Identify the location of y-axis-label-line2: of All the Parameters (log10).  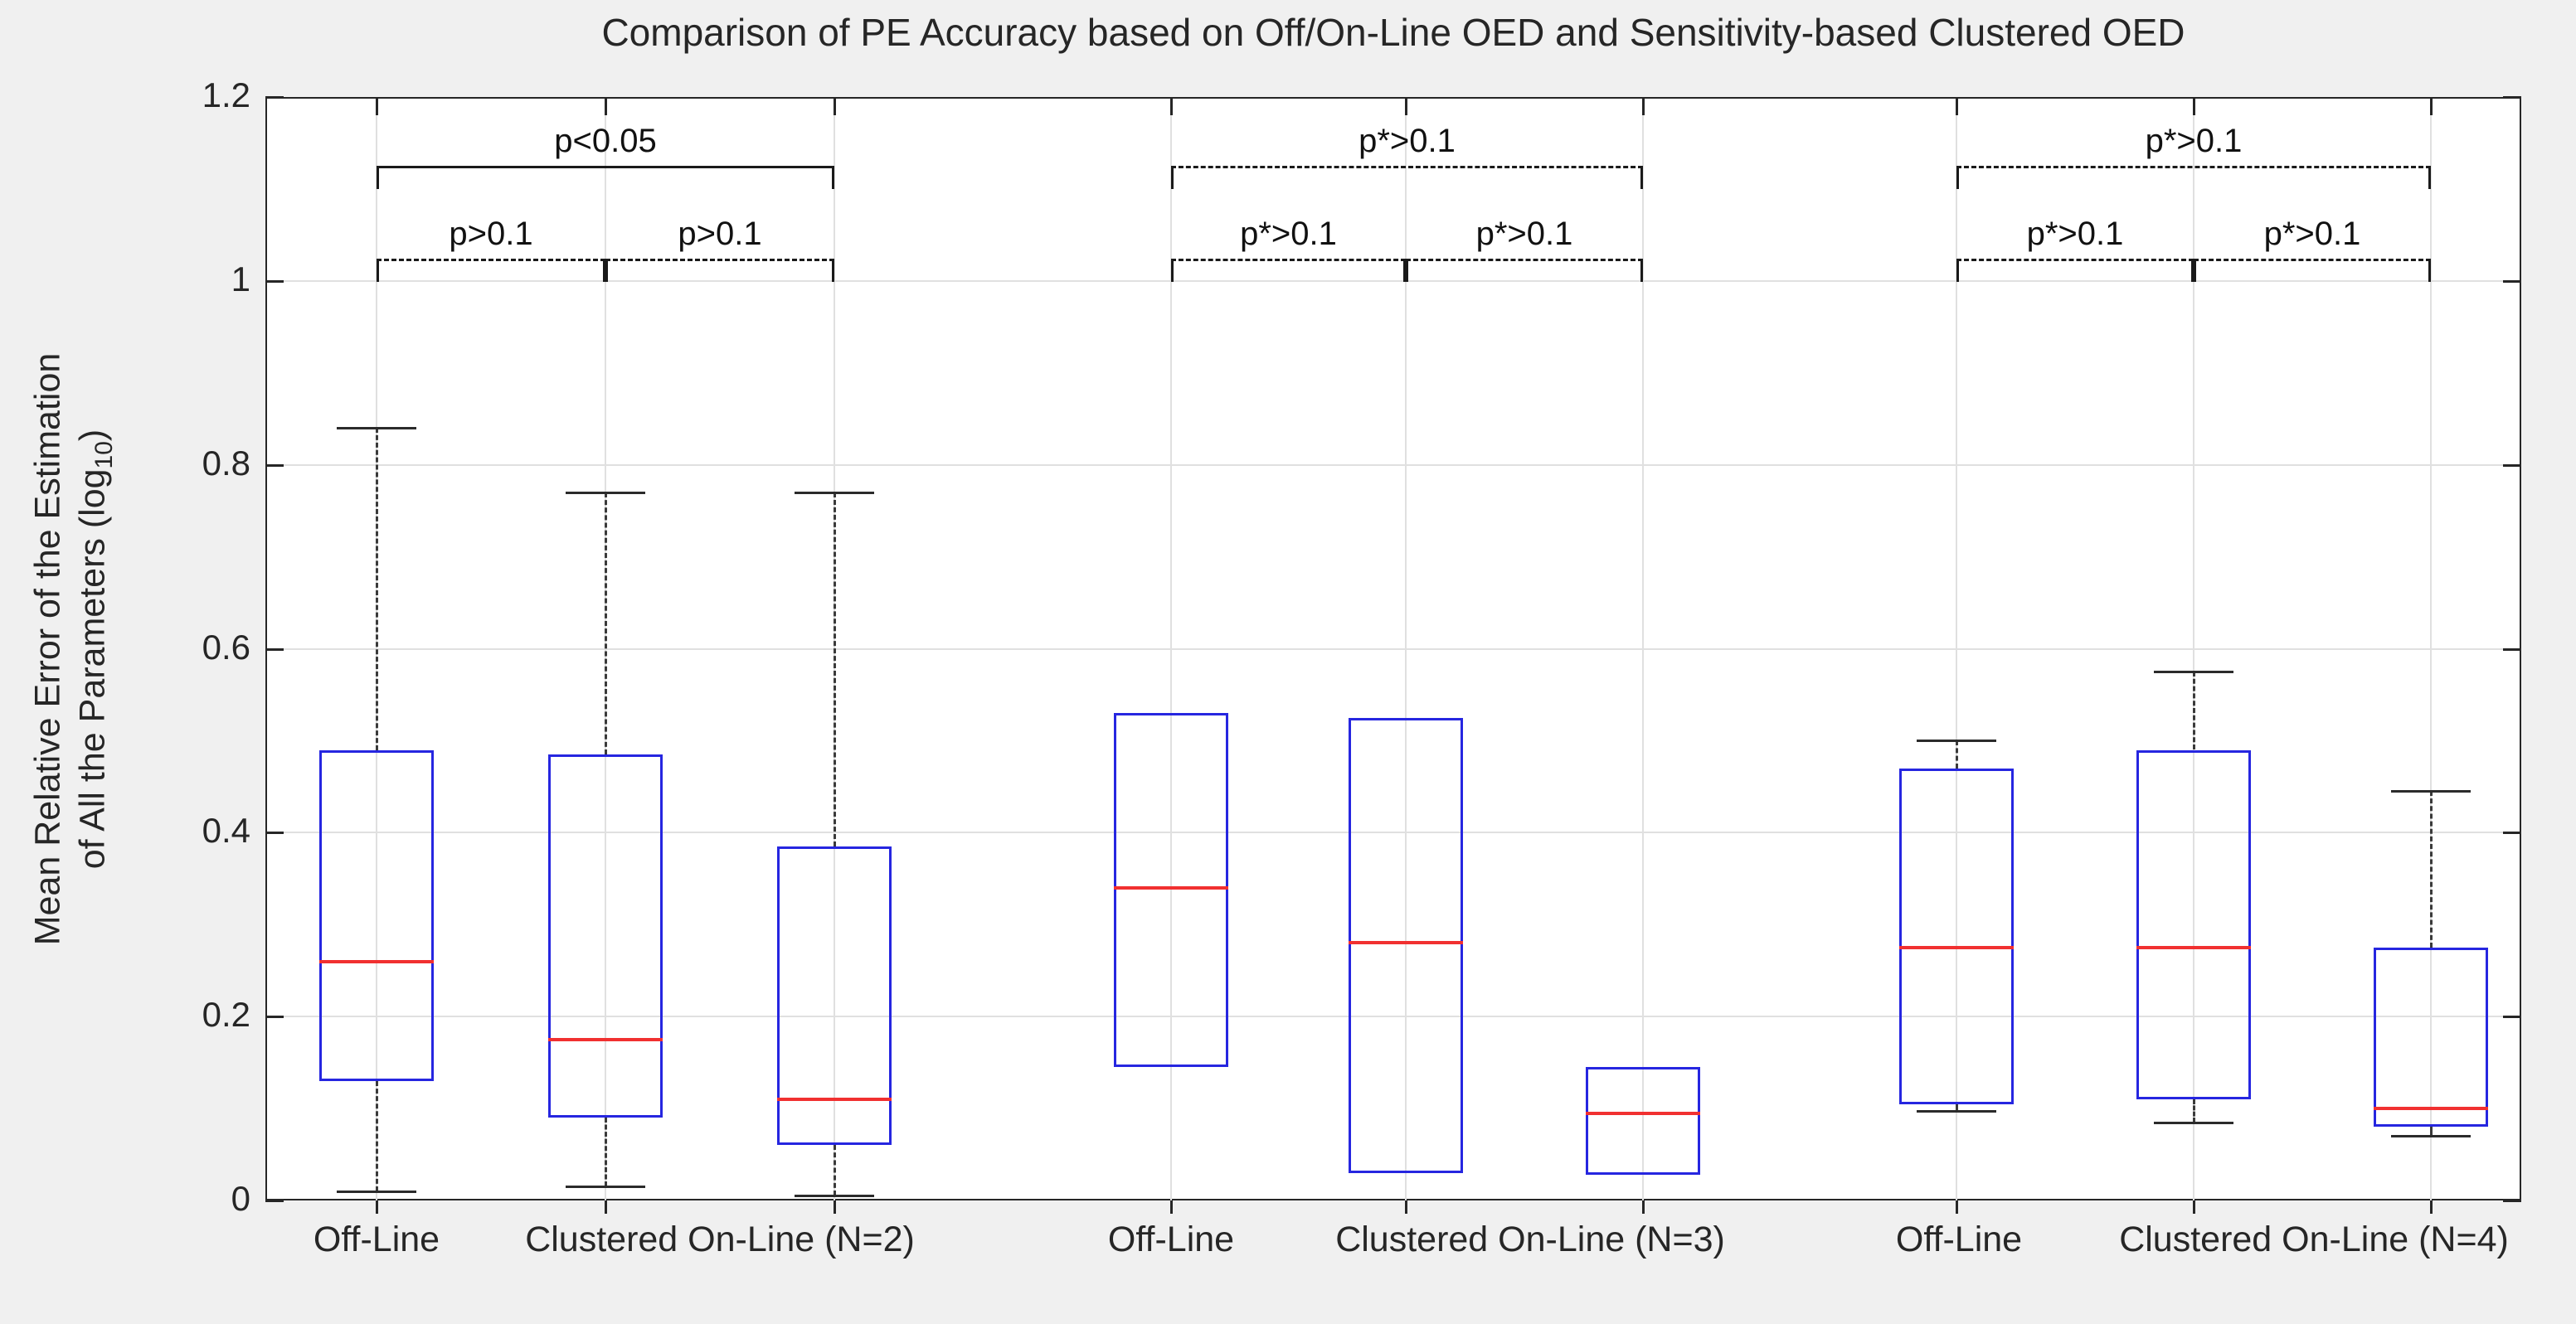
(95, 649).